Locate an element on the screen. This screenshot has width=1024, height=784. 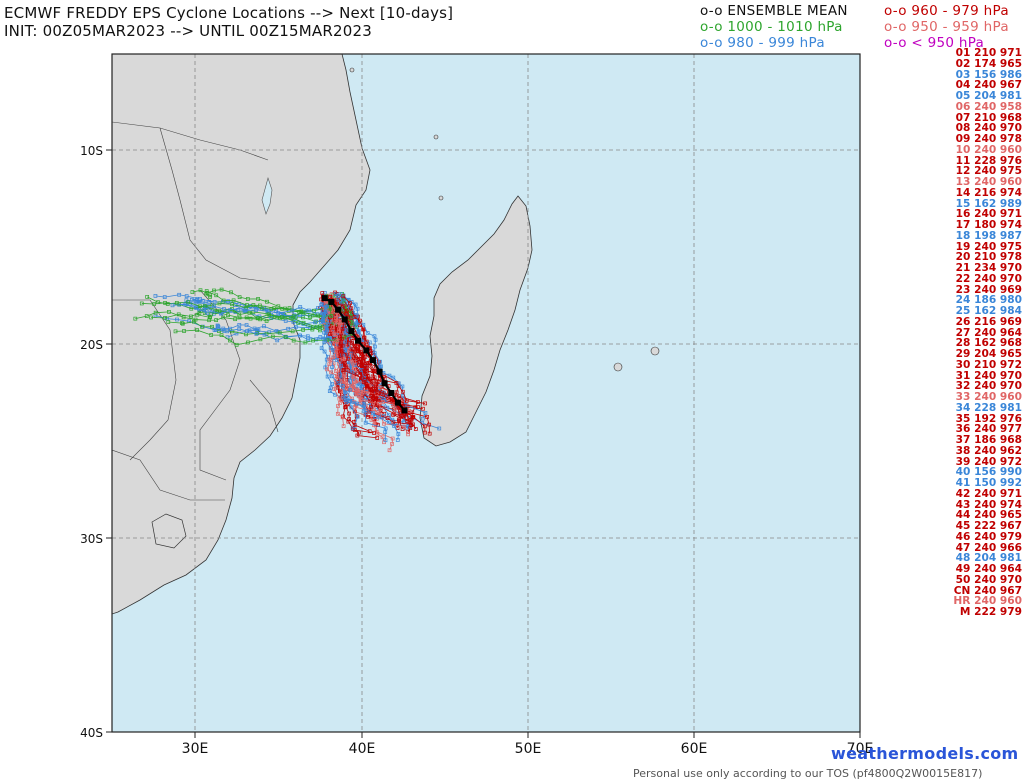
member-entry: 44 240 965 is located at coordinates (988, 515).